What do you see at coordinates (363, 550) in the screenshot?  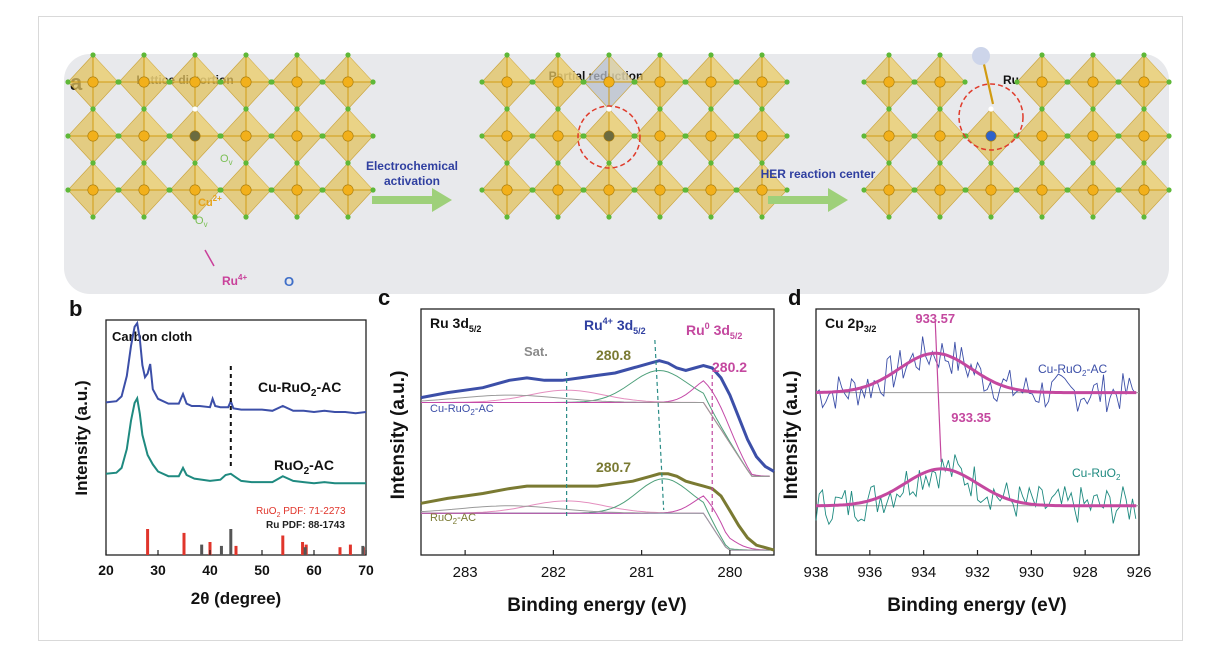 I see `ref-stick-ru` at bounding box center [363, 550].